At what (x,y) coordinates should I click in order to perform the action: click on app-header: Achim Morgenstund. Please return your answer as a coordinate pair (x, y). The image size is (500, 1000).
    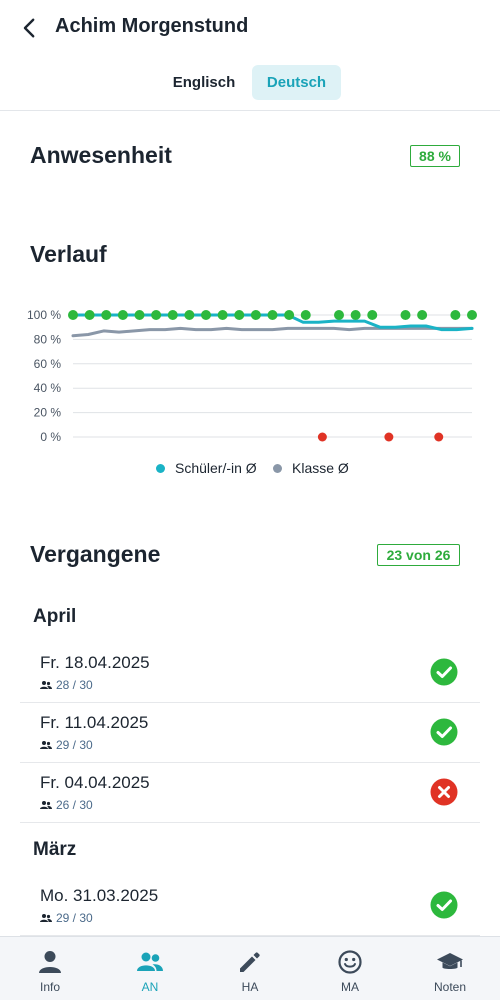
    Looking at the image, I should click on (250, 28).